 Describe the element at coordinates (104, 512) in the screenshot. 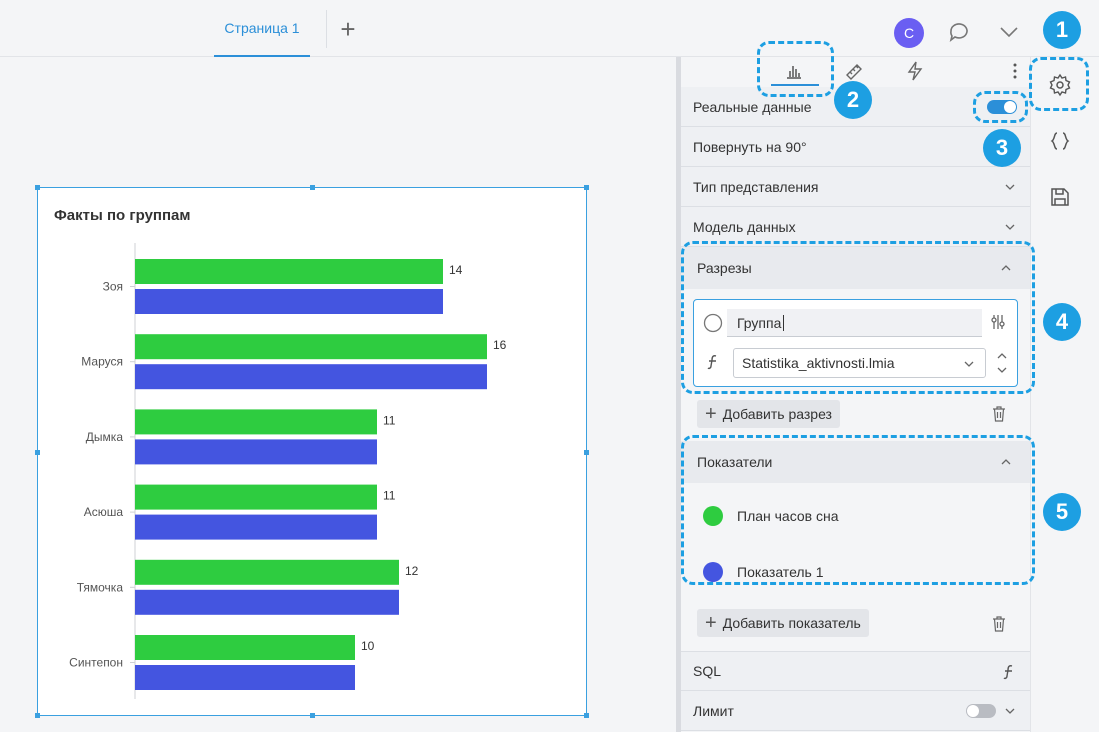

I see `category-tick-label: Асюша` at that location.